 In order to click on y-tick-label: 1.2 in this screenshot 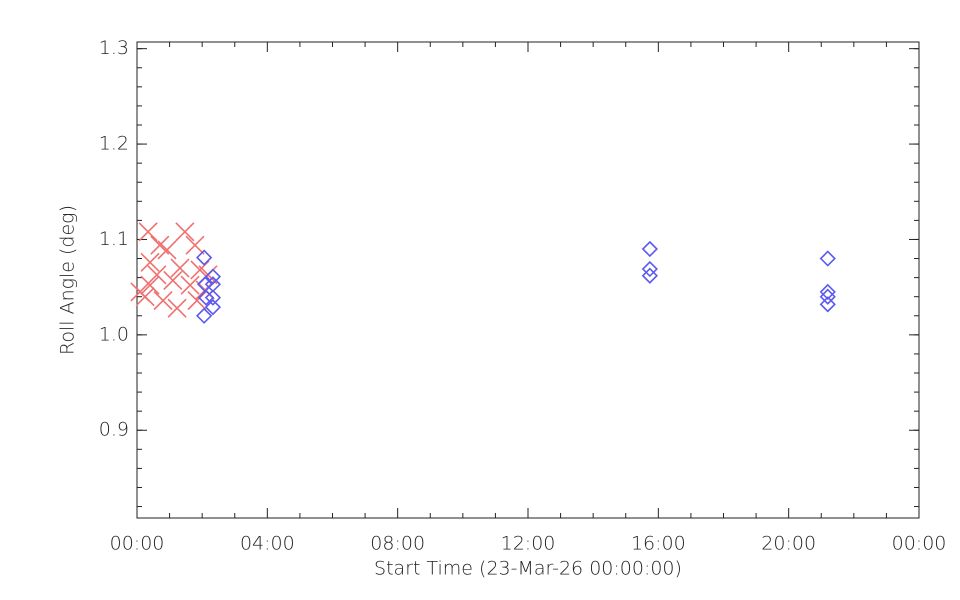, I will do `click(114, 144)`.